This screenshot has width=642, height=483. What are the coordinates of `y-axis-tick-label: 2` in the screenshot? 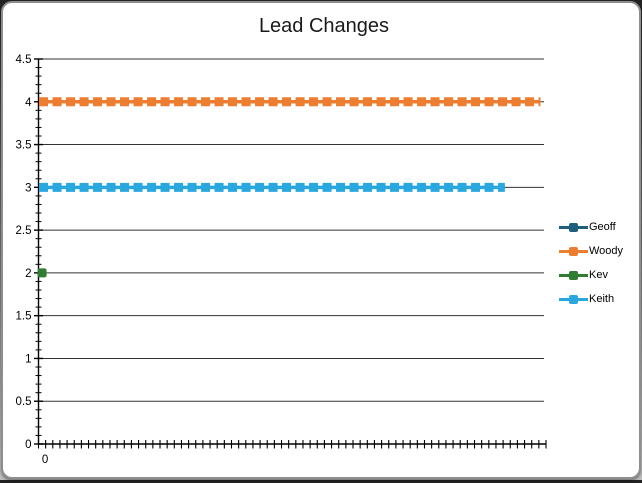 It's located at (28, 274).